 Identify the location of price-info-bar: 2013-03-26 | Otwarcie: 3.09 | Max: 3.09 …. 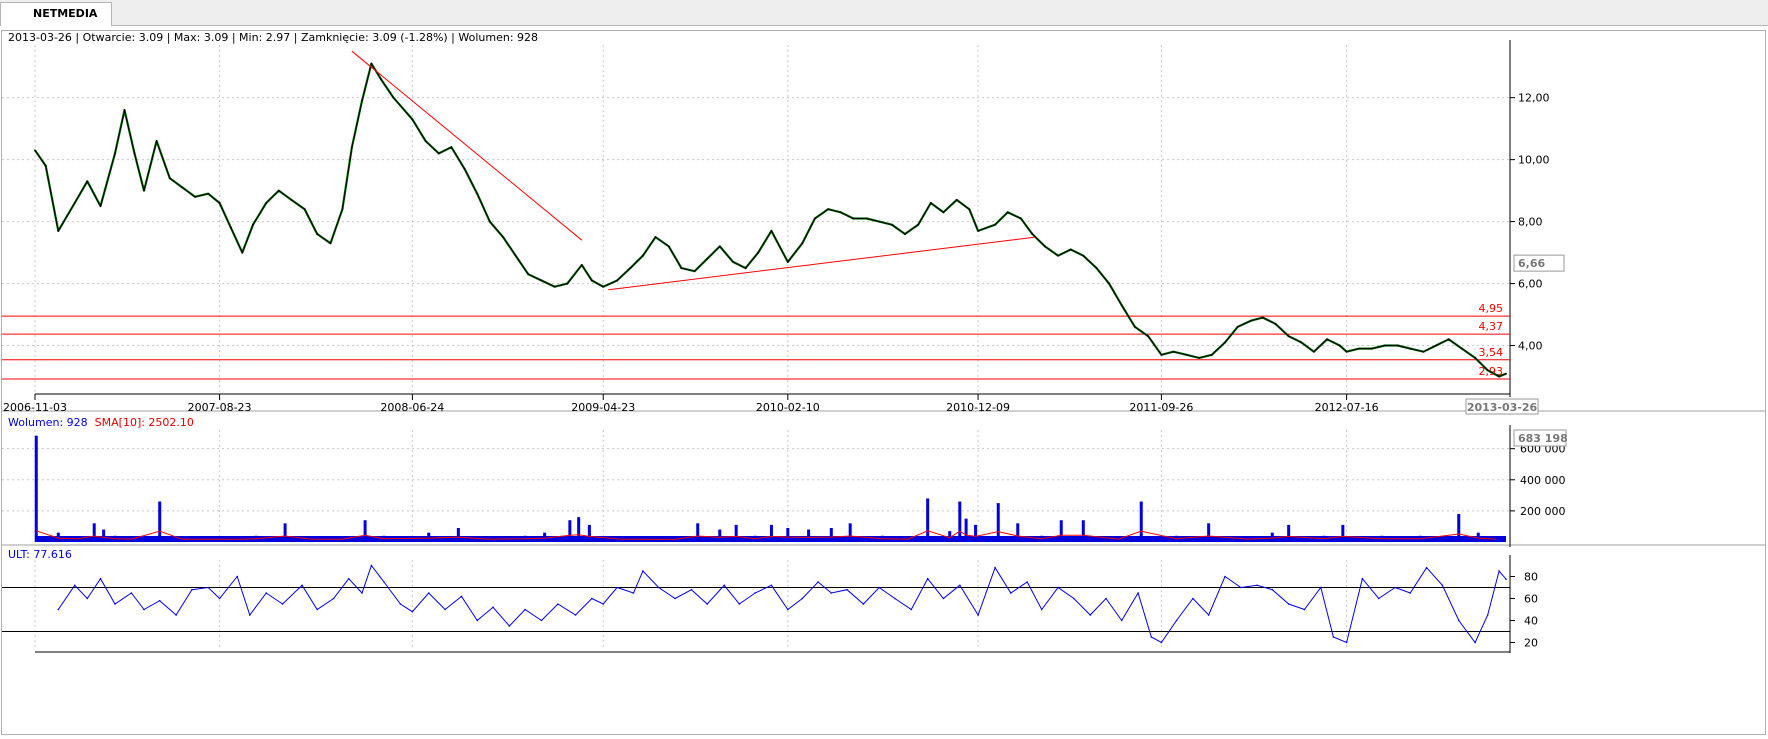
(273, 37).